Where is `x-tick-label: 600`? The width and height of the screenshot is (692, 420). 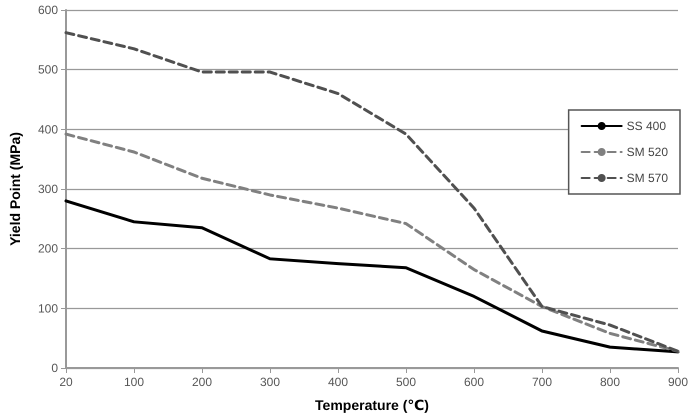
x-tick-label: 600 is located at coordinates (474, 382).